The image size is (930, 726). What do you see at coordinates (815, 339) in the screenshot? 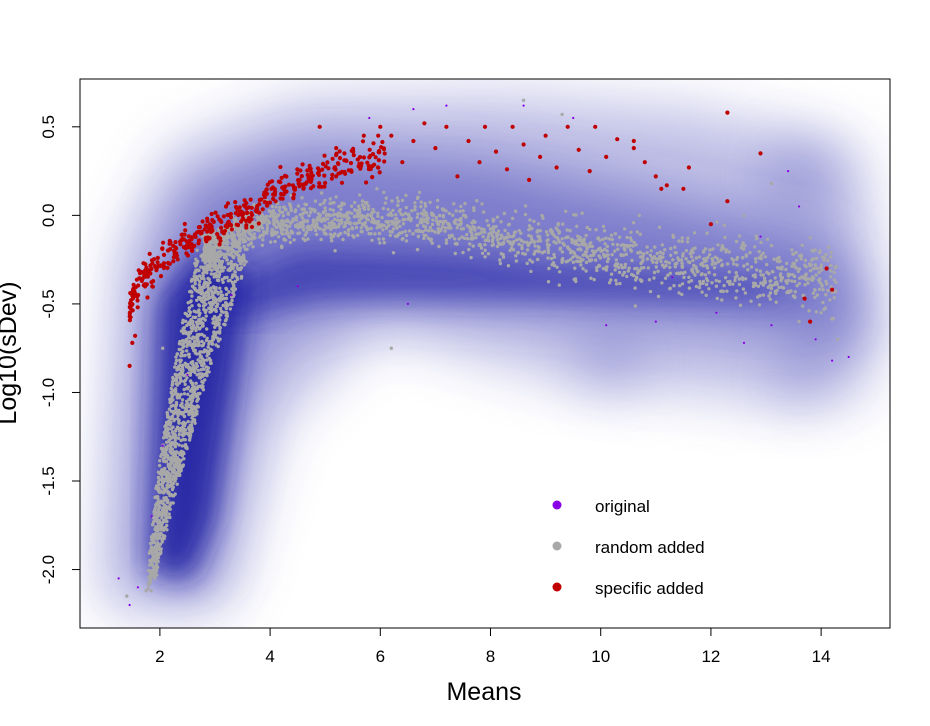
I see `original-point` at bounding box center [815, 339].